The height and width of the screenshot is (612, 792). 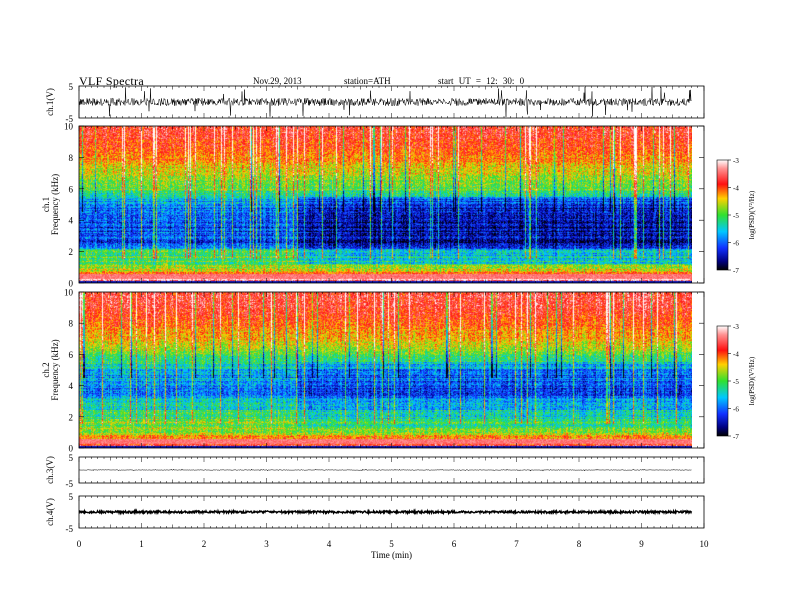 I want to click on ch4-waveform-trace, so click(x=385, y=512).